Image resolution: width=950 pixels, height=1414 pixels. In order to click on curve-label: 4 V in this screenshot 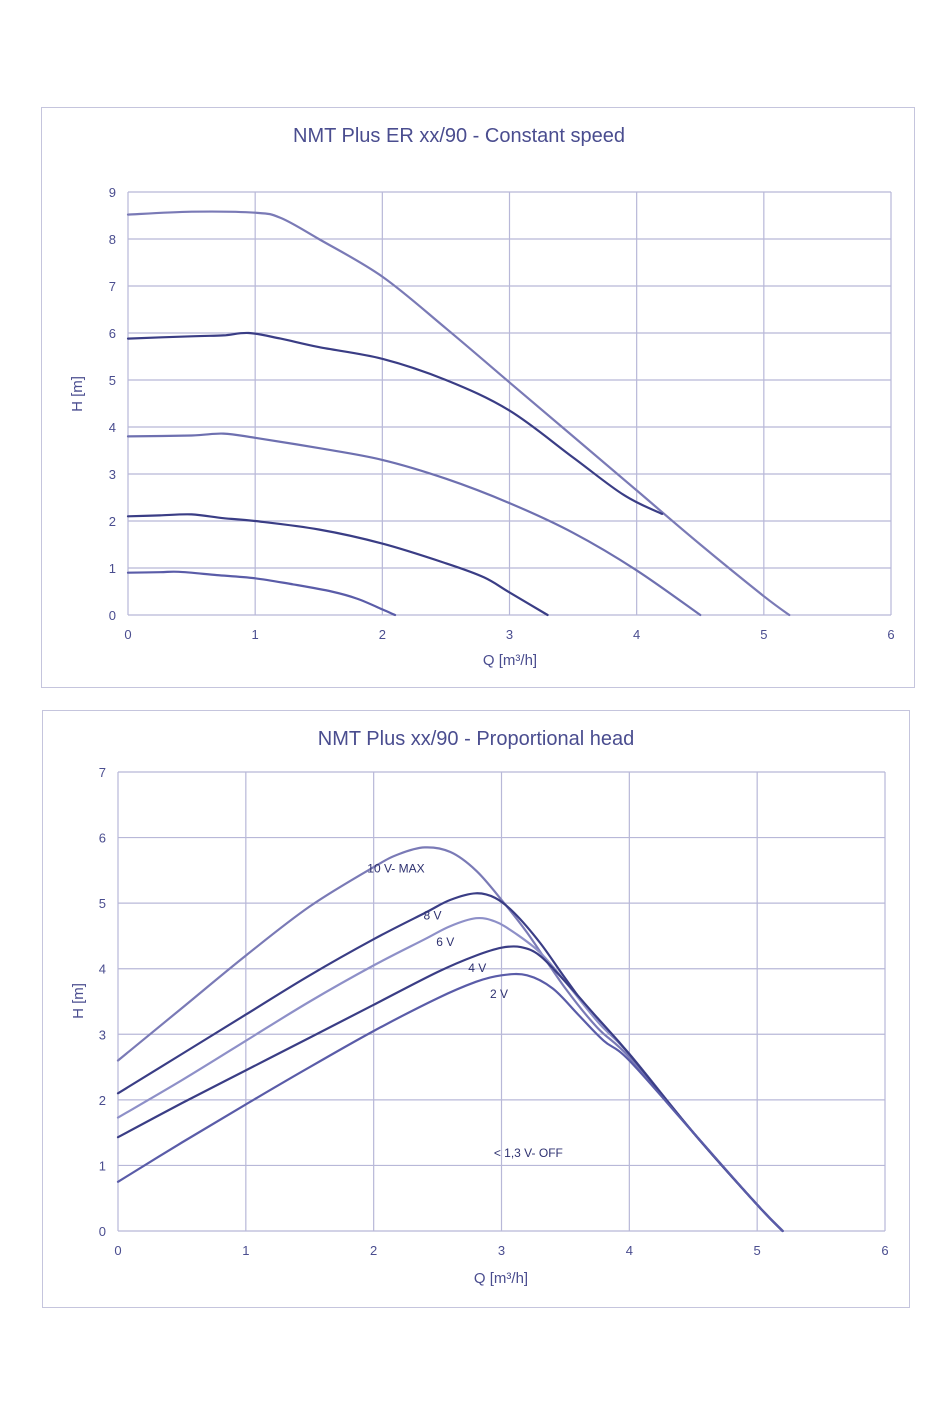, I will do `click(477, 968)`.